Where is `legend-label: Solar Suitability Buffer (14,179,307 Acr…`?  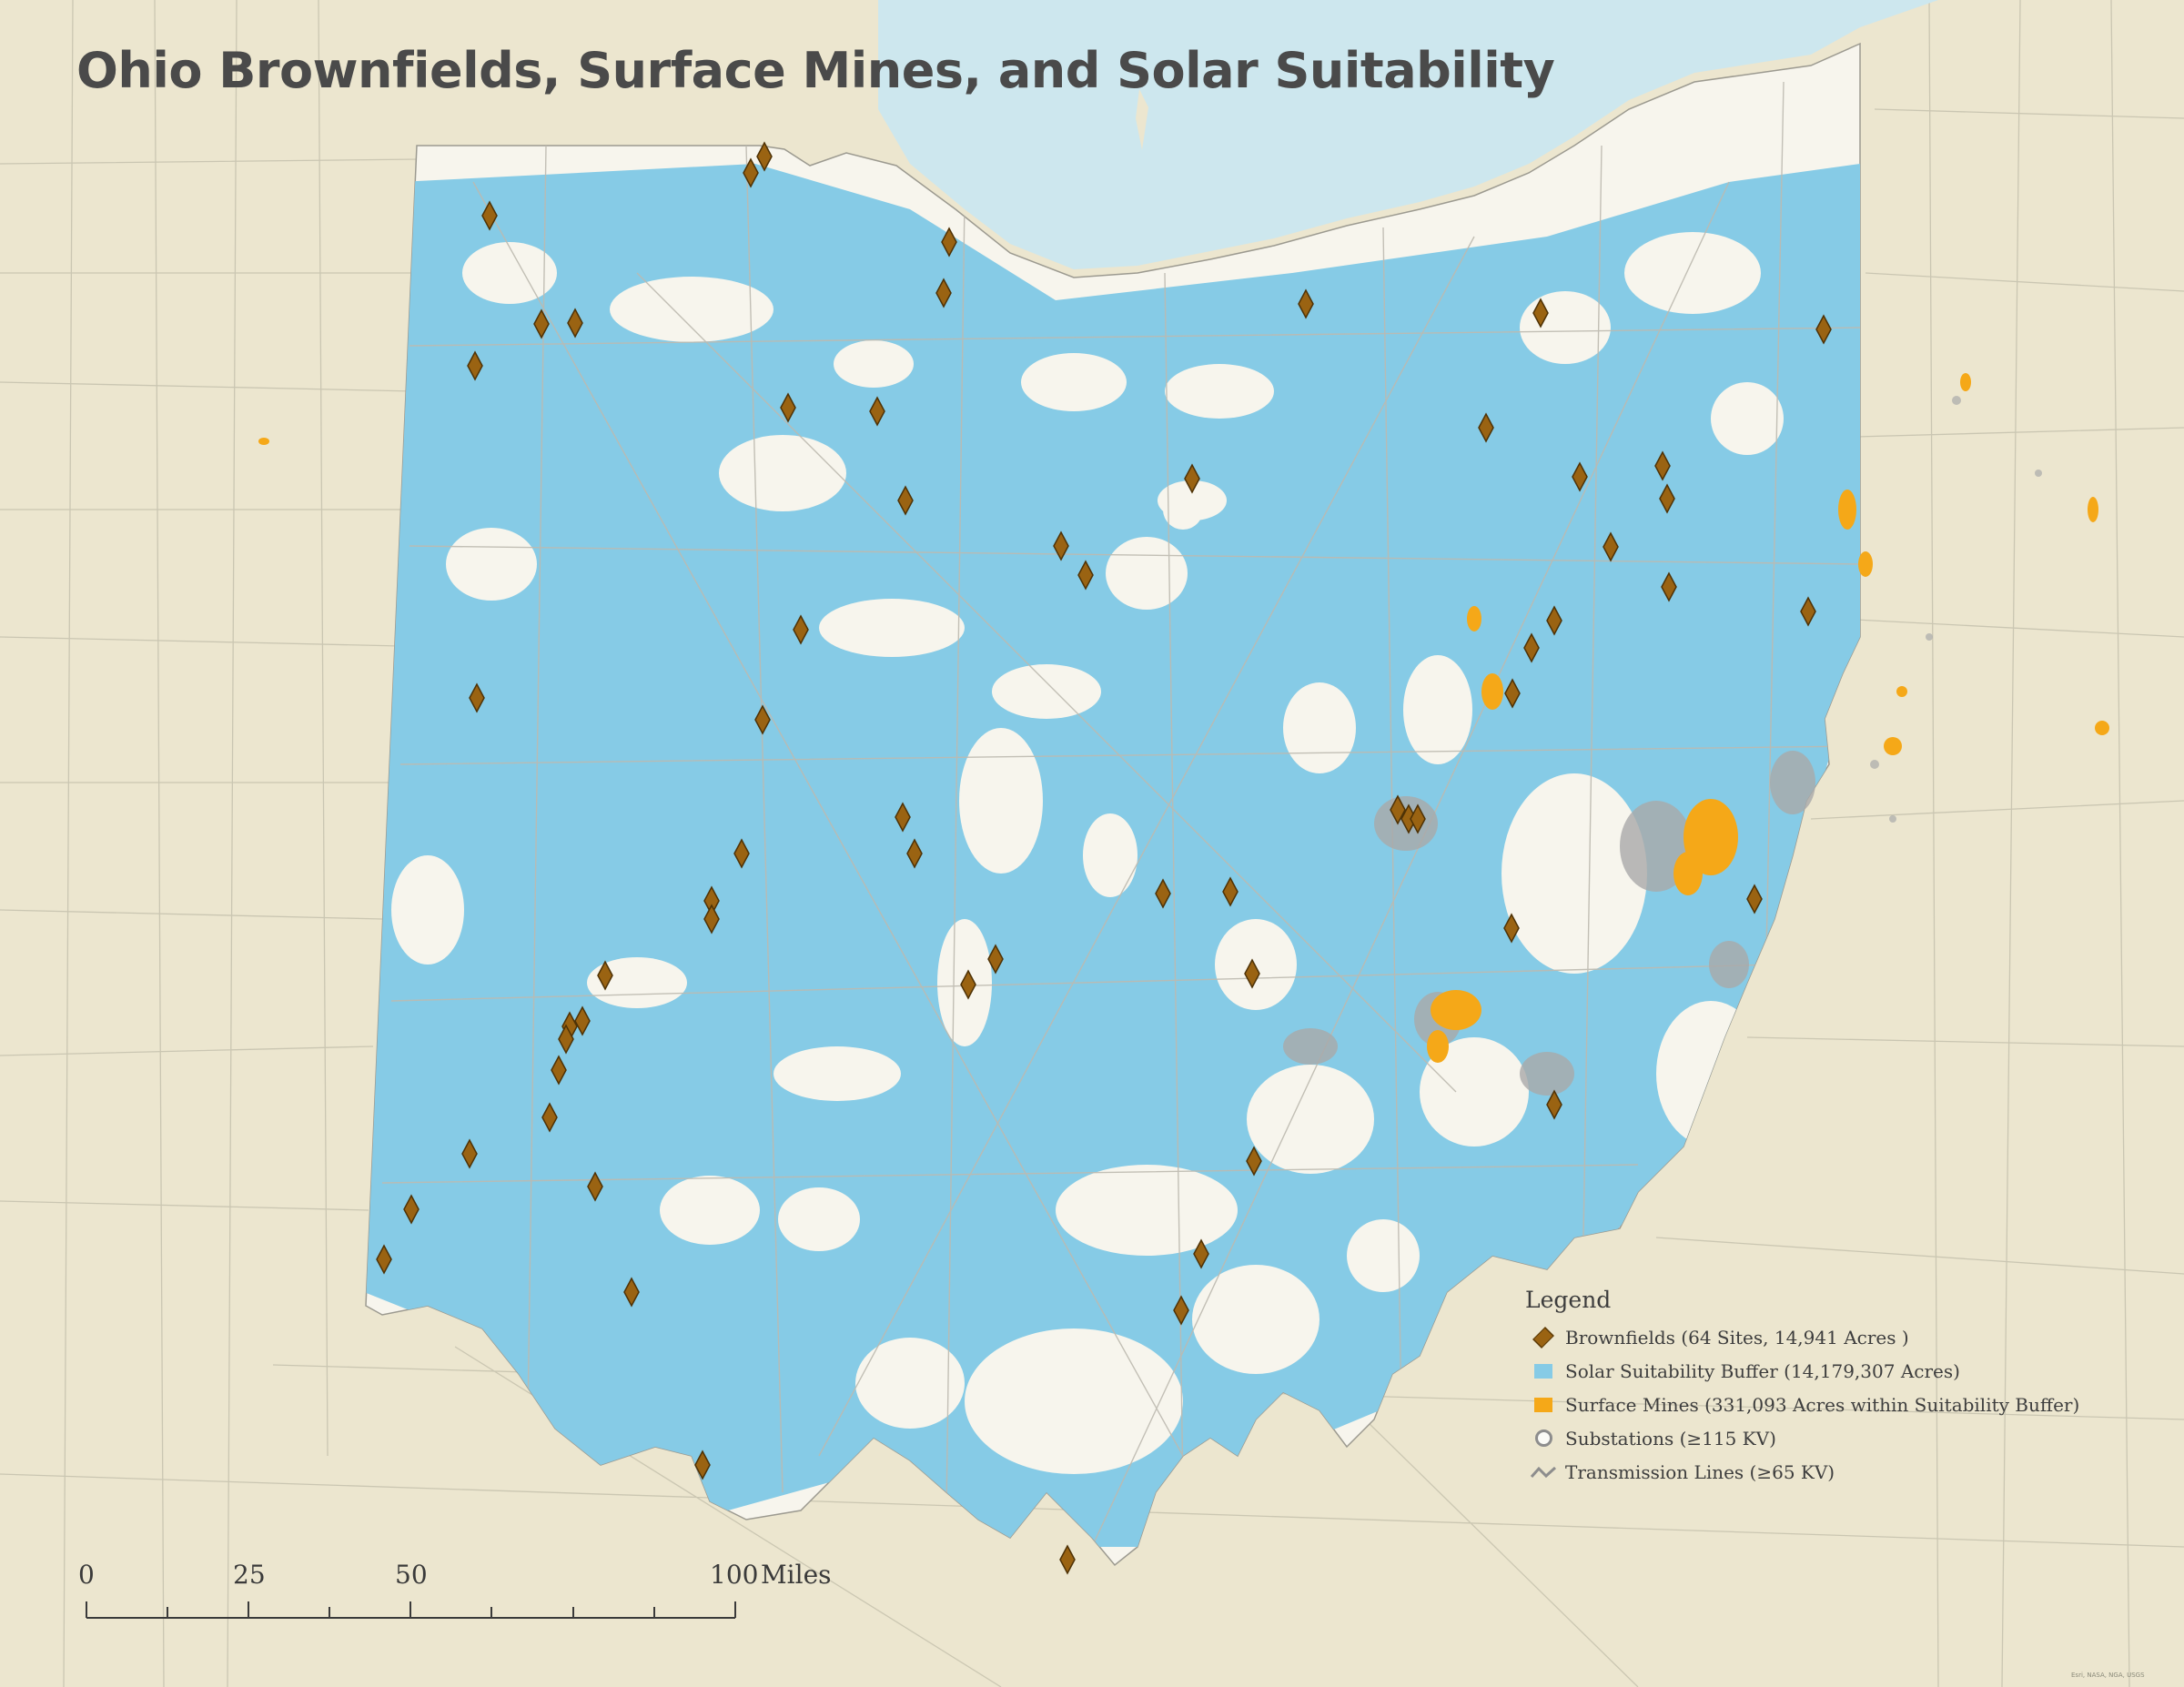 legend-label: Solar Suitability Buffer (14,179,307 Acr… is located at coordinates (1763, 1370).